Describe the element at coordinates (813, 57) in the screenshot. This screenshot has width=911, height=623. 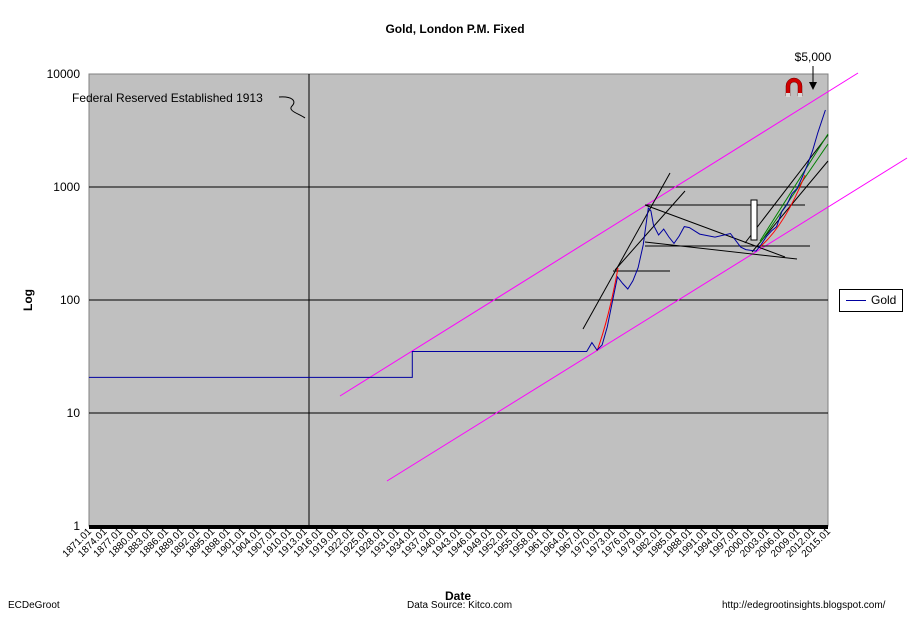
I see `target-price-label: $5,000` at that location.